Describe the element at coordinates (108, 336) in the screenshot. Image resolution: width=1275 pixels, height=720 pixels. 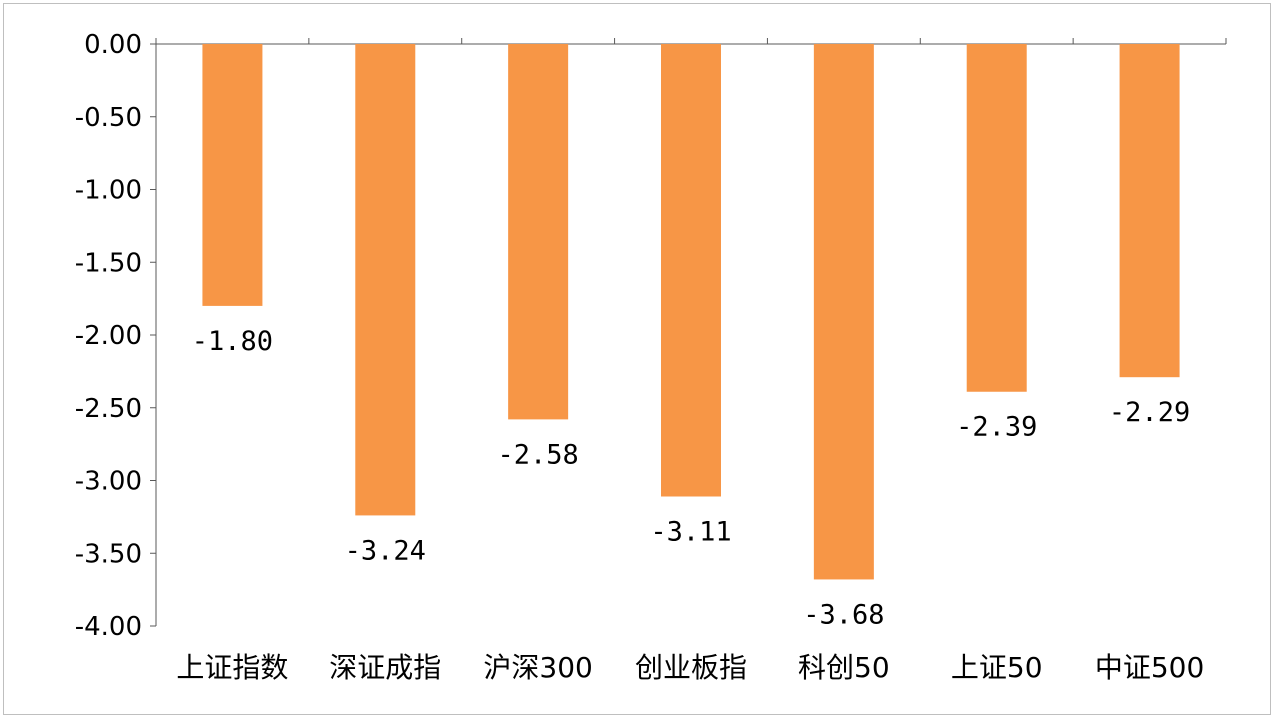
I see `y-tick-label: -2.00` at that location.